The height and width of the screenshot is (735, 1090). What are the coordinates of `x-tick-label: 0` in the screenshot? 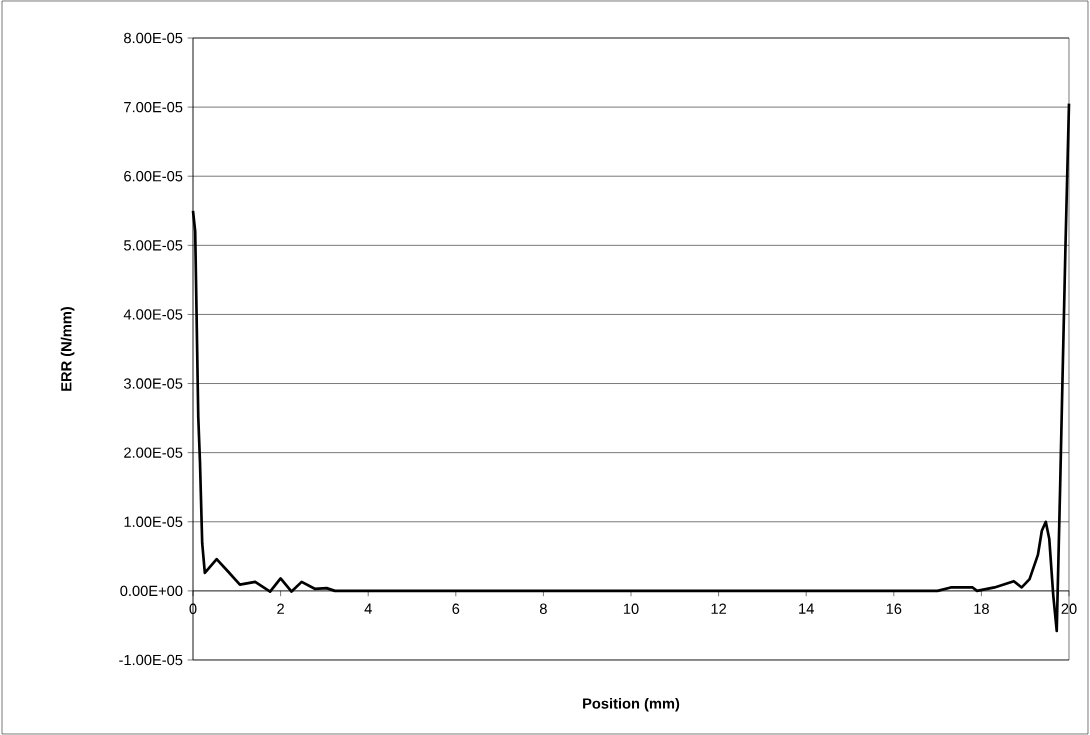 It's located at (193, 608).